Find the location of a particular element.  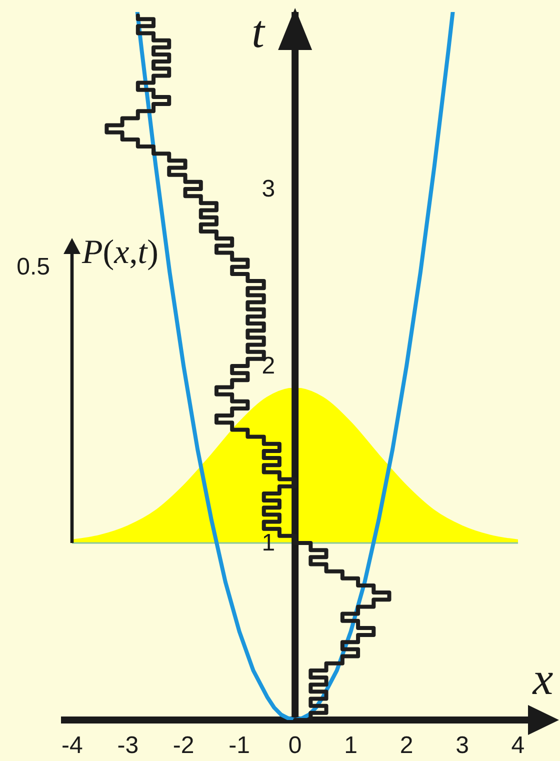

y-axis-title: P(x,t) is located at coordinates (119, 252).